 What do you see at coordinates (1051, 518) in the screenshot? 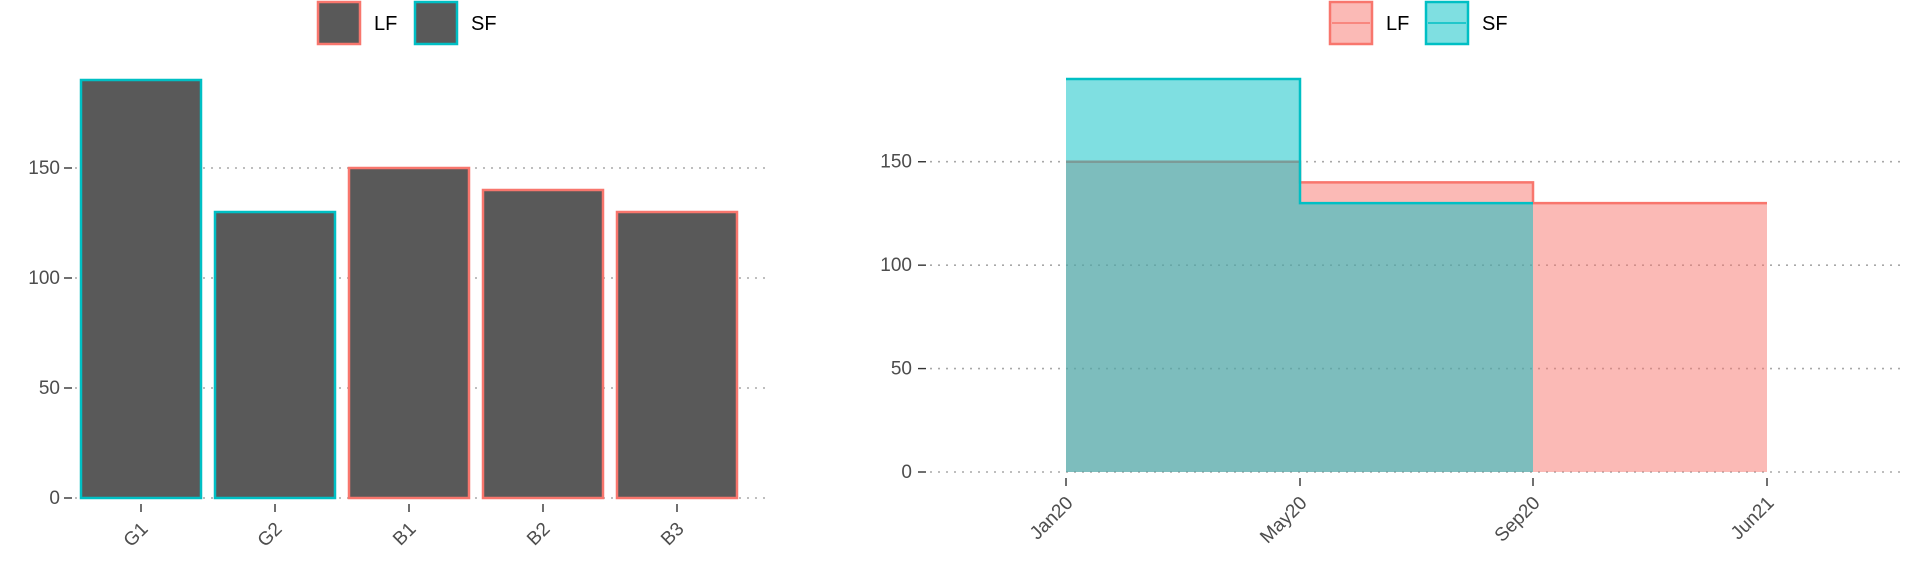
I see `x-tick-label: Jan20` at bounding box center [1051, 518].